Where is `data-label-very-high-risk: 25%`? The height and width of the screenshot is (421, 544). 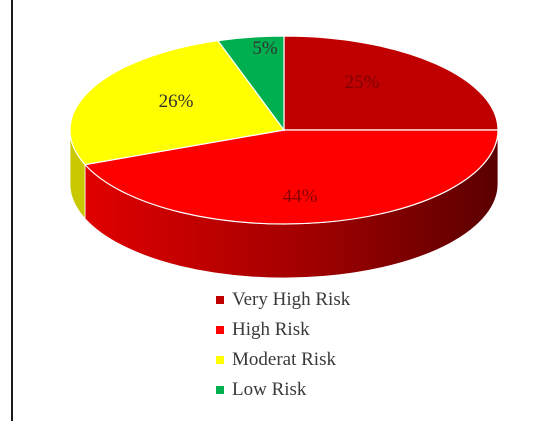
data-label-very-high-risk: 25% is located at coordinates (362, 82).